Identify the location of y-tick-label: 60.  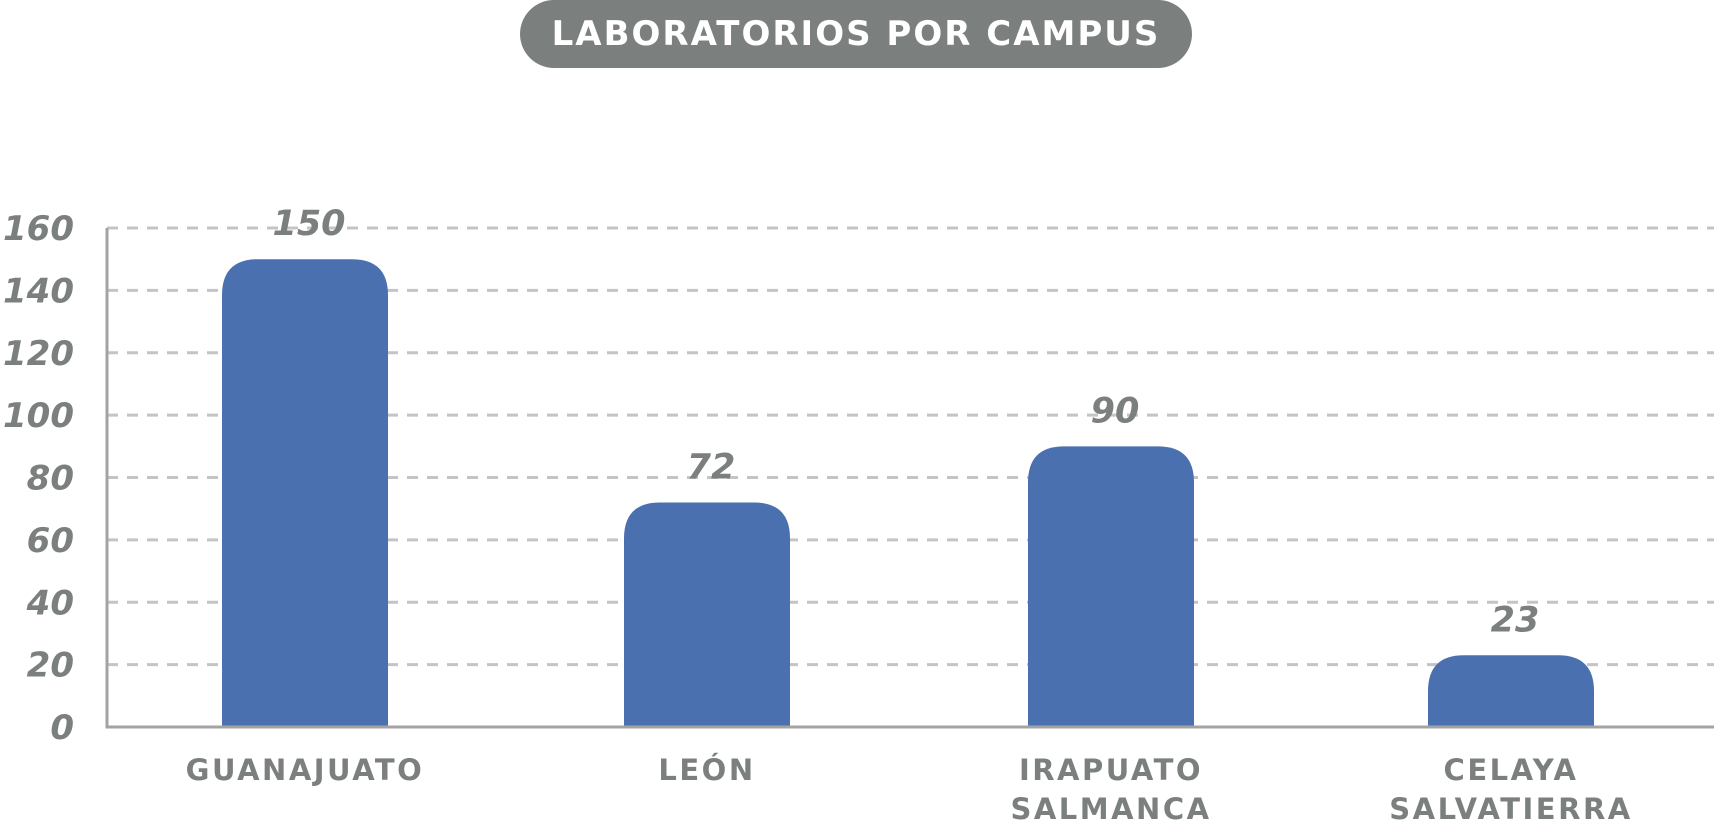
(50, 541).